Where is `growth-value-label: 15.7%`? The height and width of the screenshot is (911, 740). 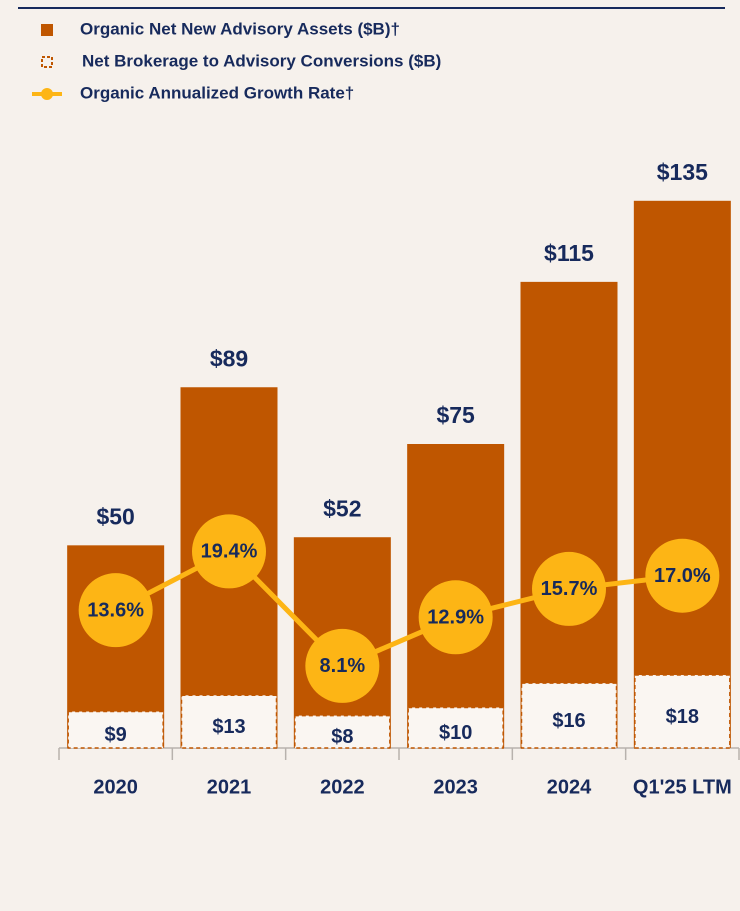
growth-value-label: 15.7% is located at coordinates (569, 589).